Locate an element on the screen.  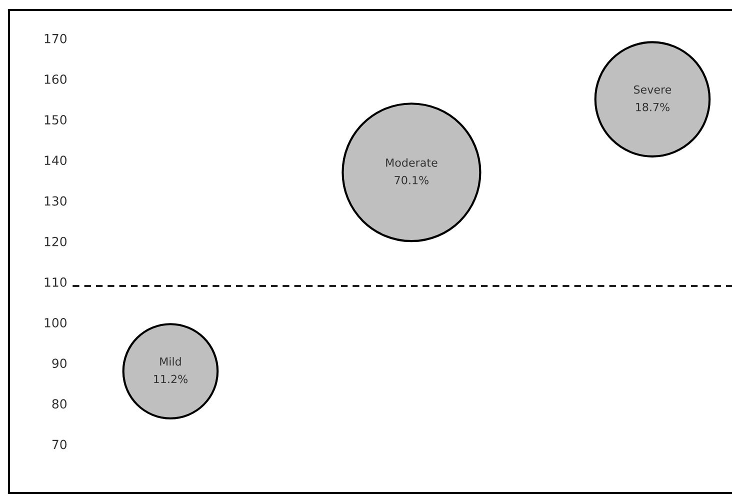
y-tick-label: 150 is located at coordinates (55, 120).